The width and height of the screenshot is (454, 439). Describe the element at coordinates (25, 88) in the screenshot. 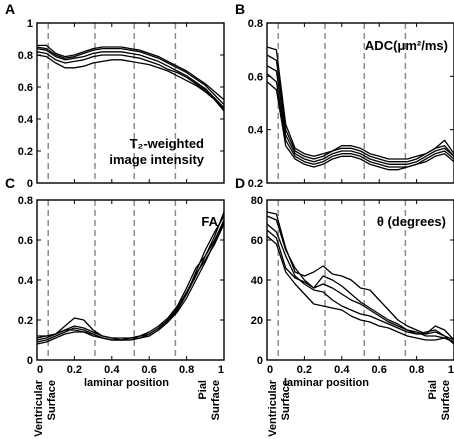

I see `y-tick-label-a-3: 0.6` at that location.